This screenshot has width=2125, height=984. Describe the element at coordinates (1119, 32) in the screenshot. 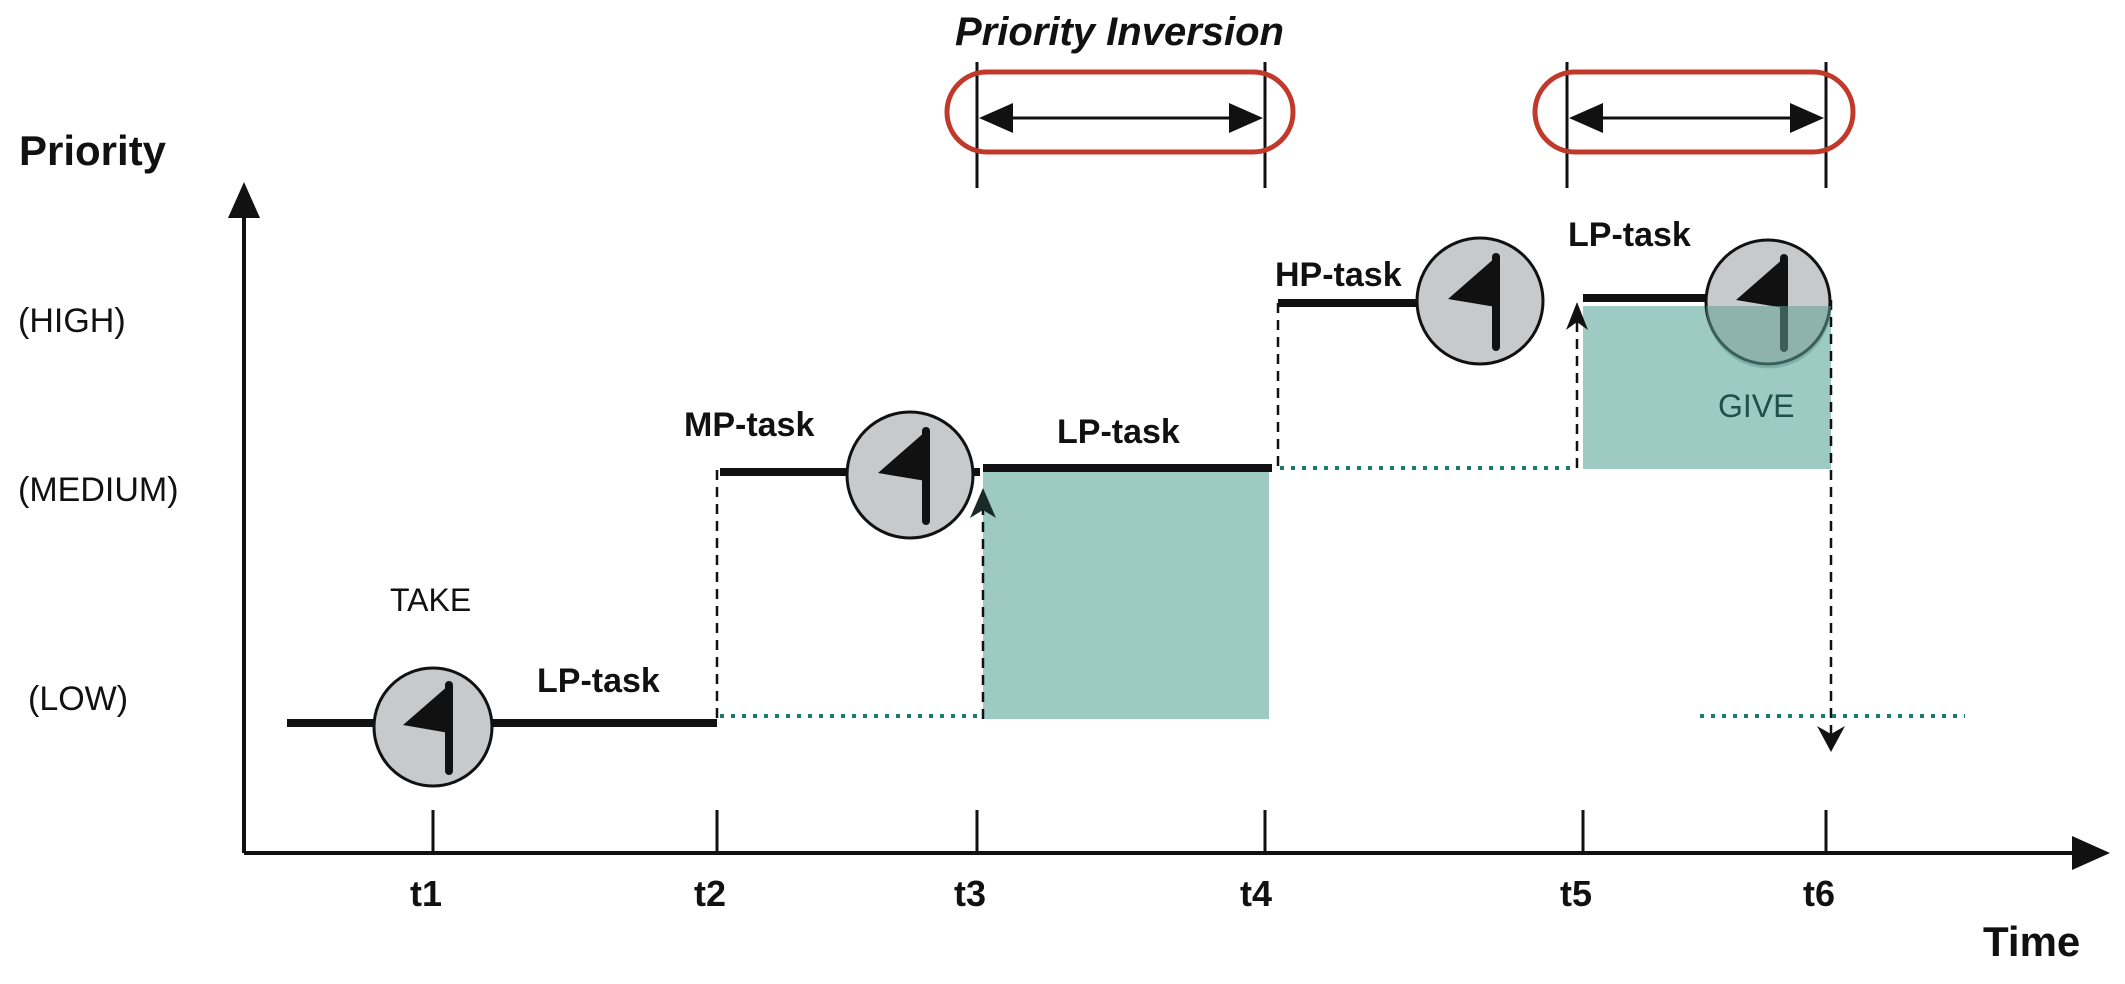

I see `diagram-title: Priority Inversion` at that location.